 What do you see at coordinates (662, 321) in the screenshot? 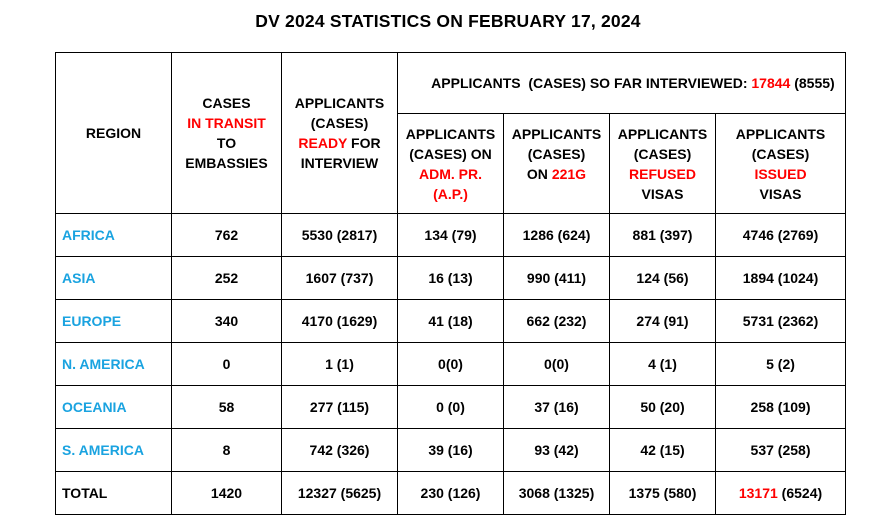
I see `refused-cell: 274 (91)` at bounding box center [662, 321].